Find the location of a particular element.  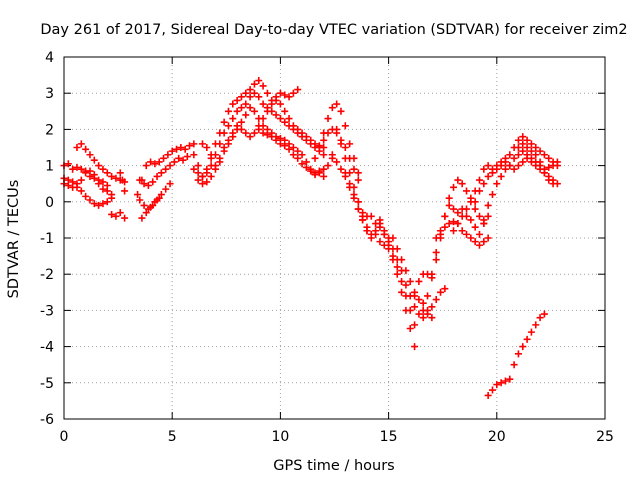

y-tick-label: -5 is located at coordinates (47, 384).